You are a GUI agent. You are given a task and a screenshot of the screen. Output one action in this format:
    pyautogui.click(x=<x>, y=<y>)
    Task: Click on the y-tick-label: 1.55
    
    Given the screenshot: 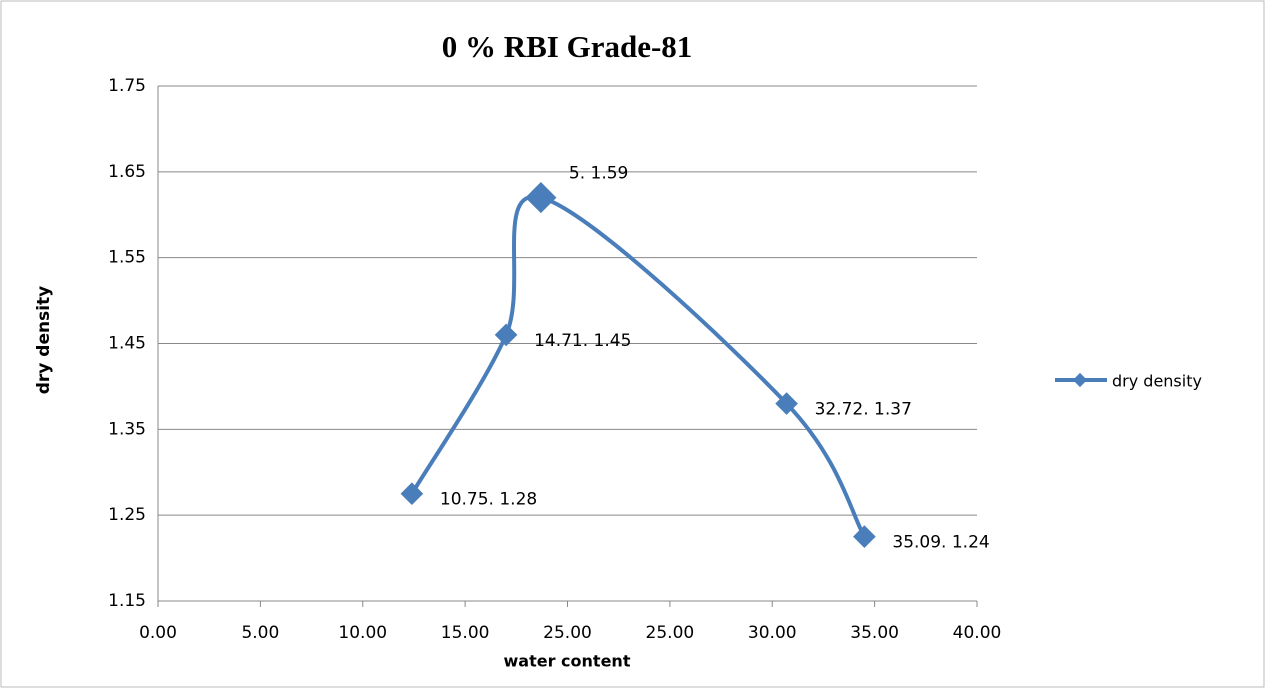 What is the action you would take?
    pyautogui.click(x=127, y=258)
    